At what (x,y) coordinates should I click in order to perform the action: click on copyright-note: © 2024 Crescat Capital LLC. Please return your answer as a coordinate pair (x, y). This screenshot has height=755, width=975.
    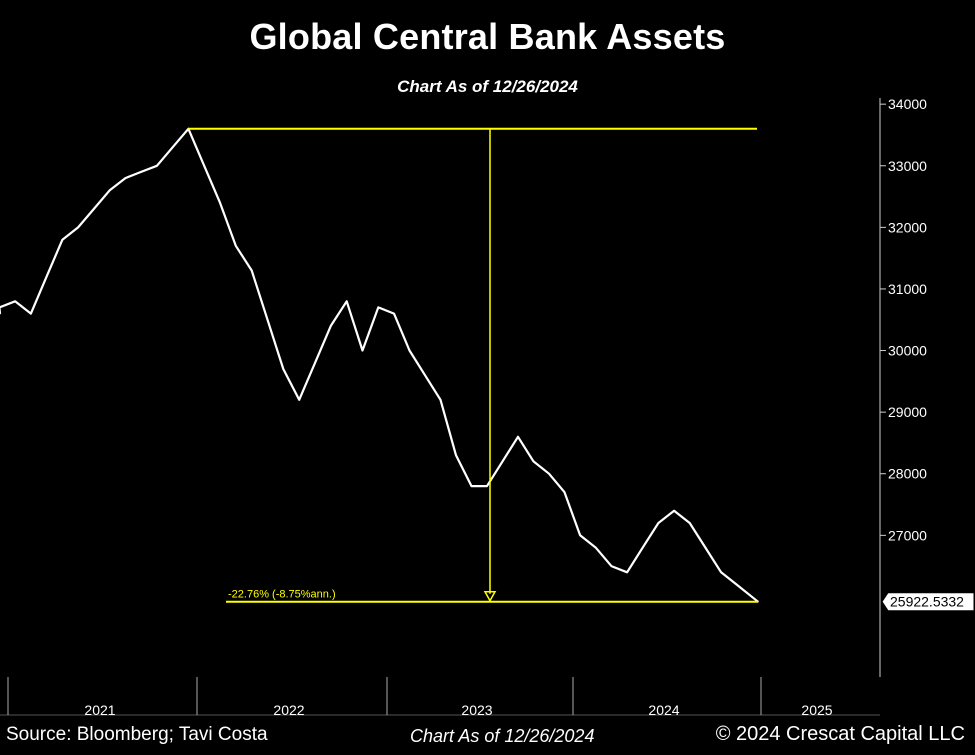
    Looking at the image, I should click on (840, 734).